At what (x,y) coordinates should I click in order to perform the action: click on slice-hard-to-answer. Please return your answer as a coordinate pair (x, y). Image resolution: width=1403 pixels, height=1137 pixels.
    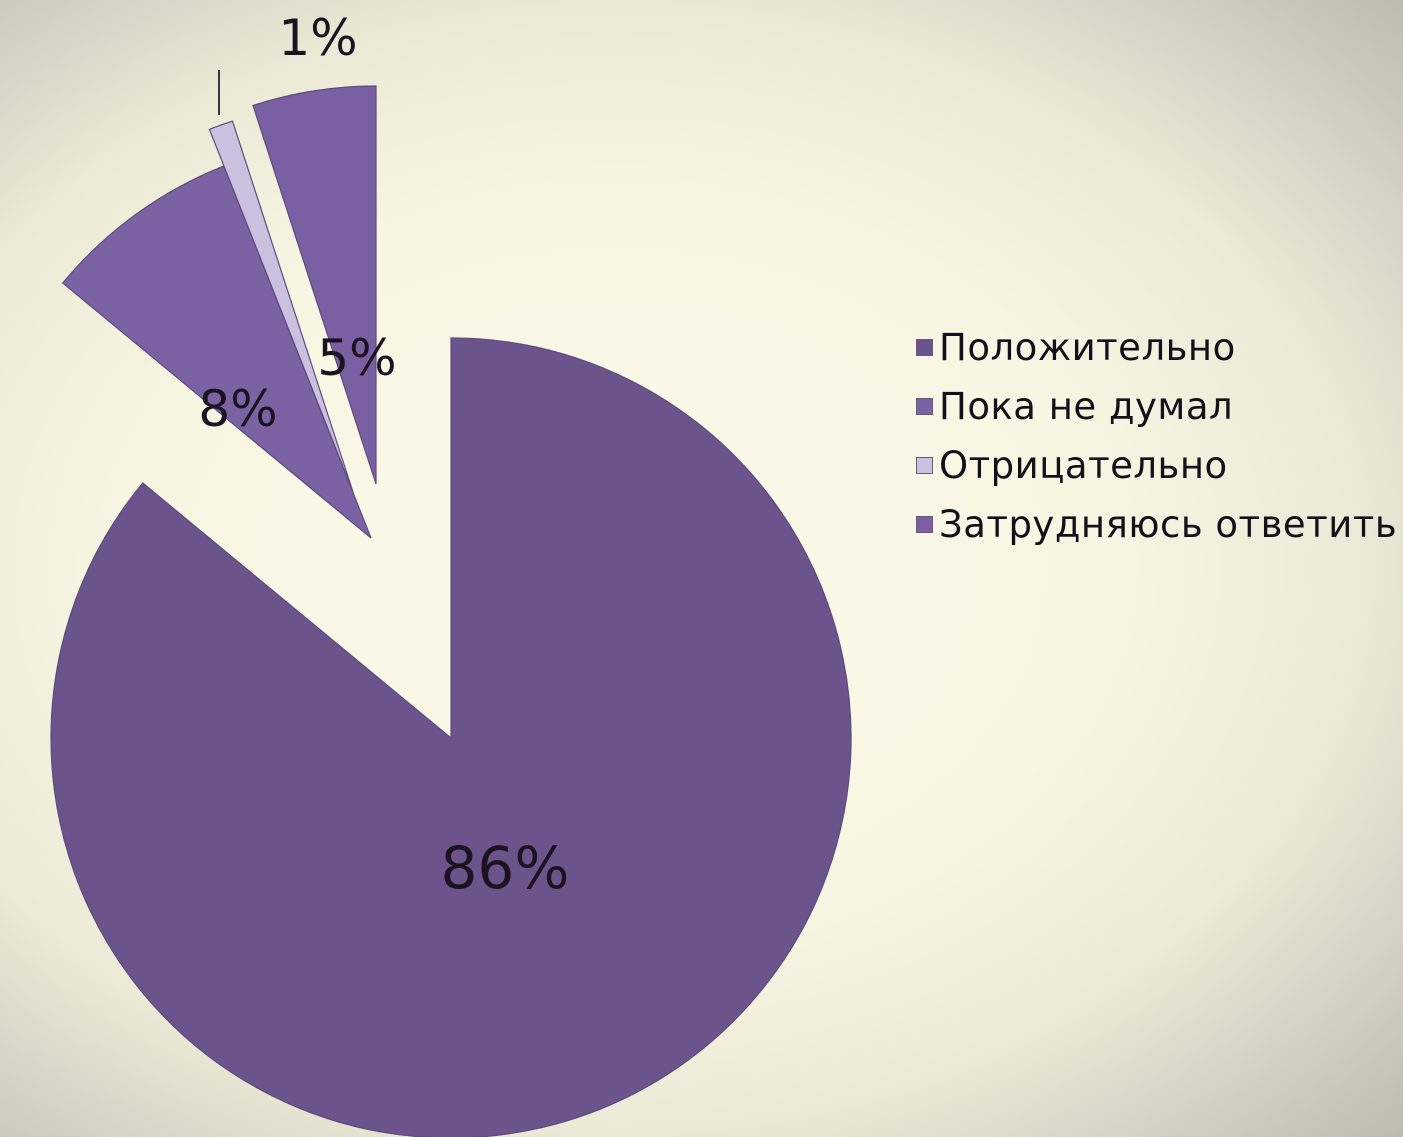
    Looking at the image, I should click on (314, 285).